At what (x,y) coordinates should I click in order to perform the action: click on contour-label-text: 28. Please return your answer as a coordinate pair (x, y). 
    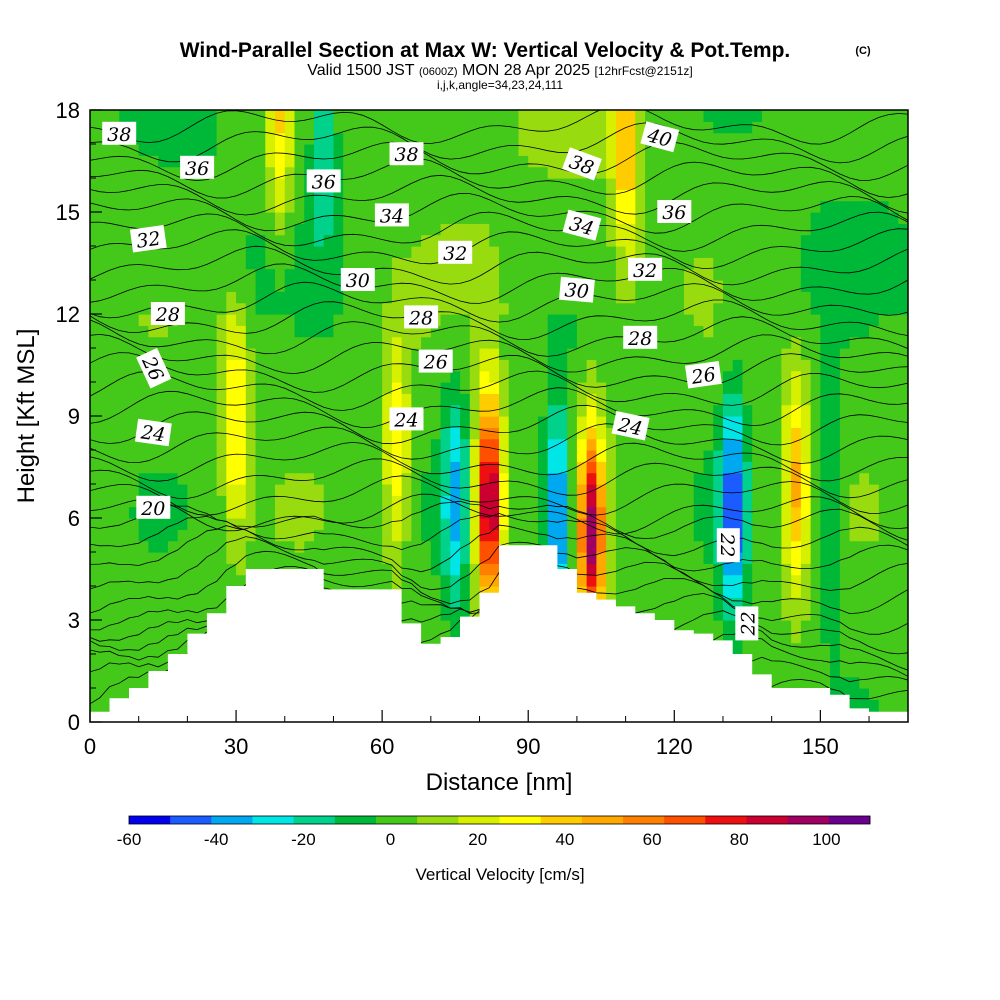
    Looking at the image, I should click on (420, 318).